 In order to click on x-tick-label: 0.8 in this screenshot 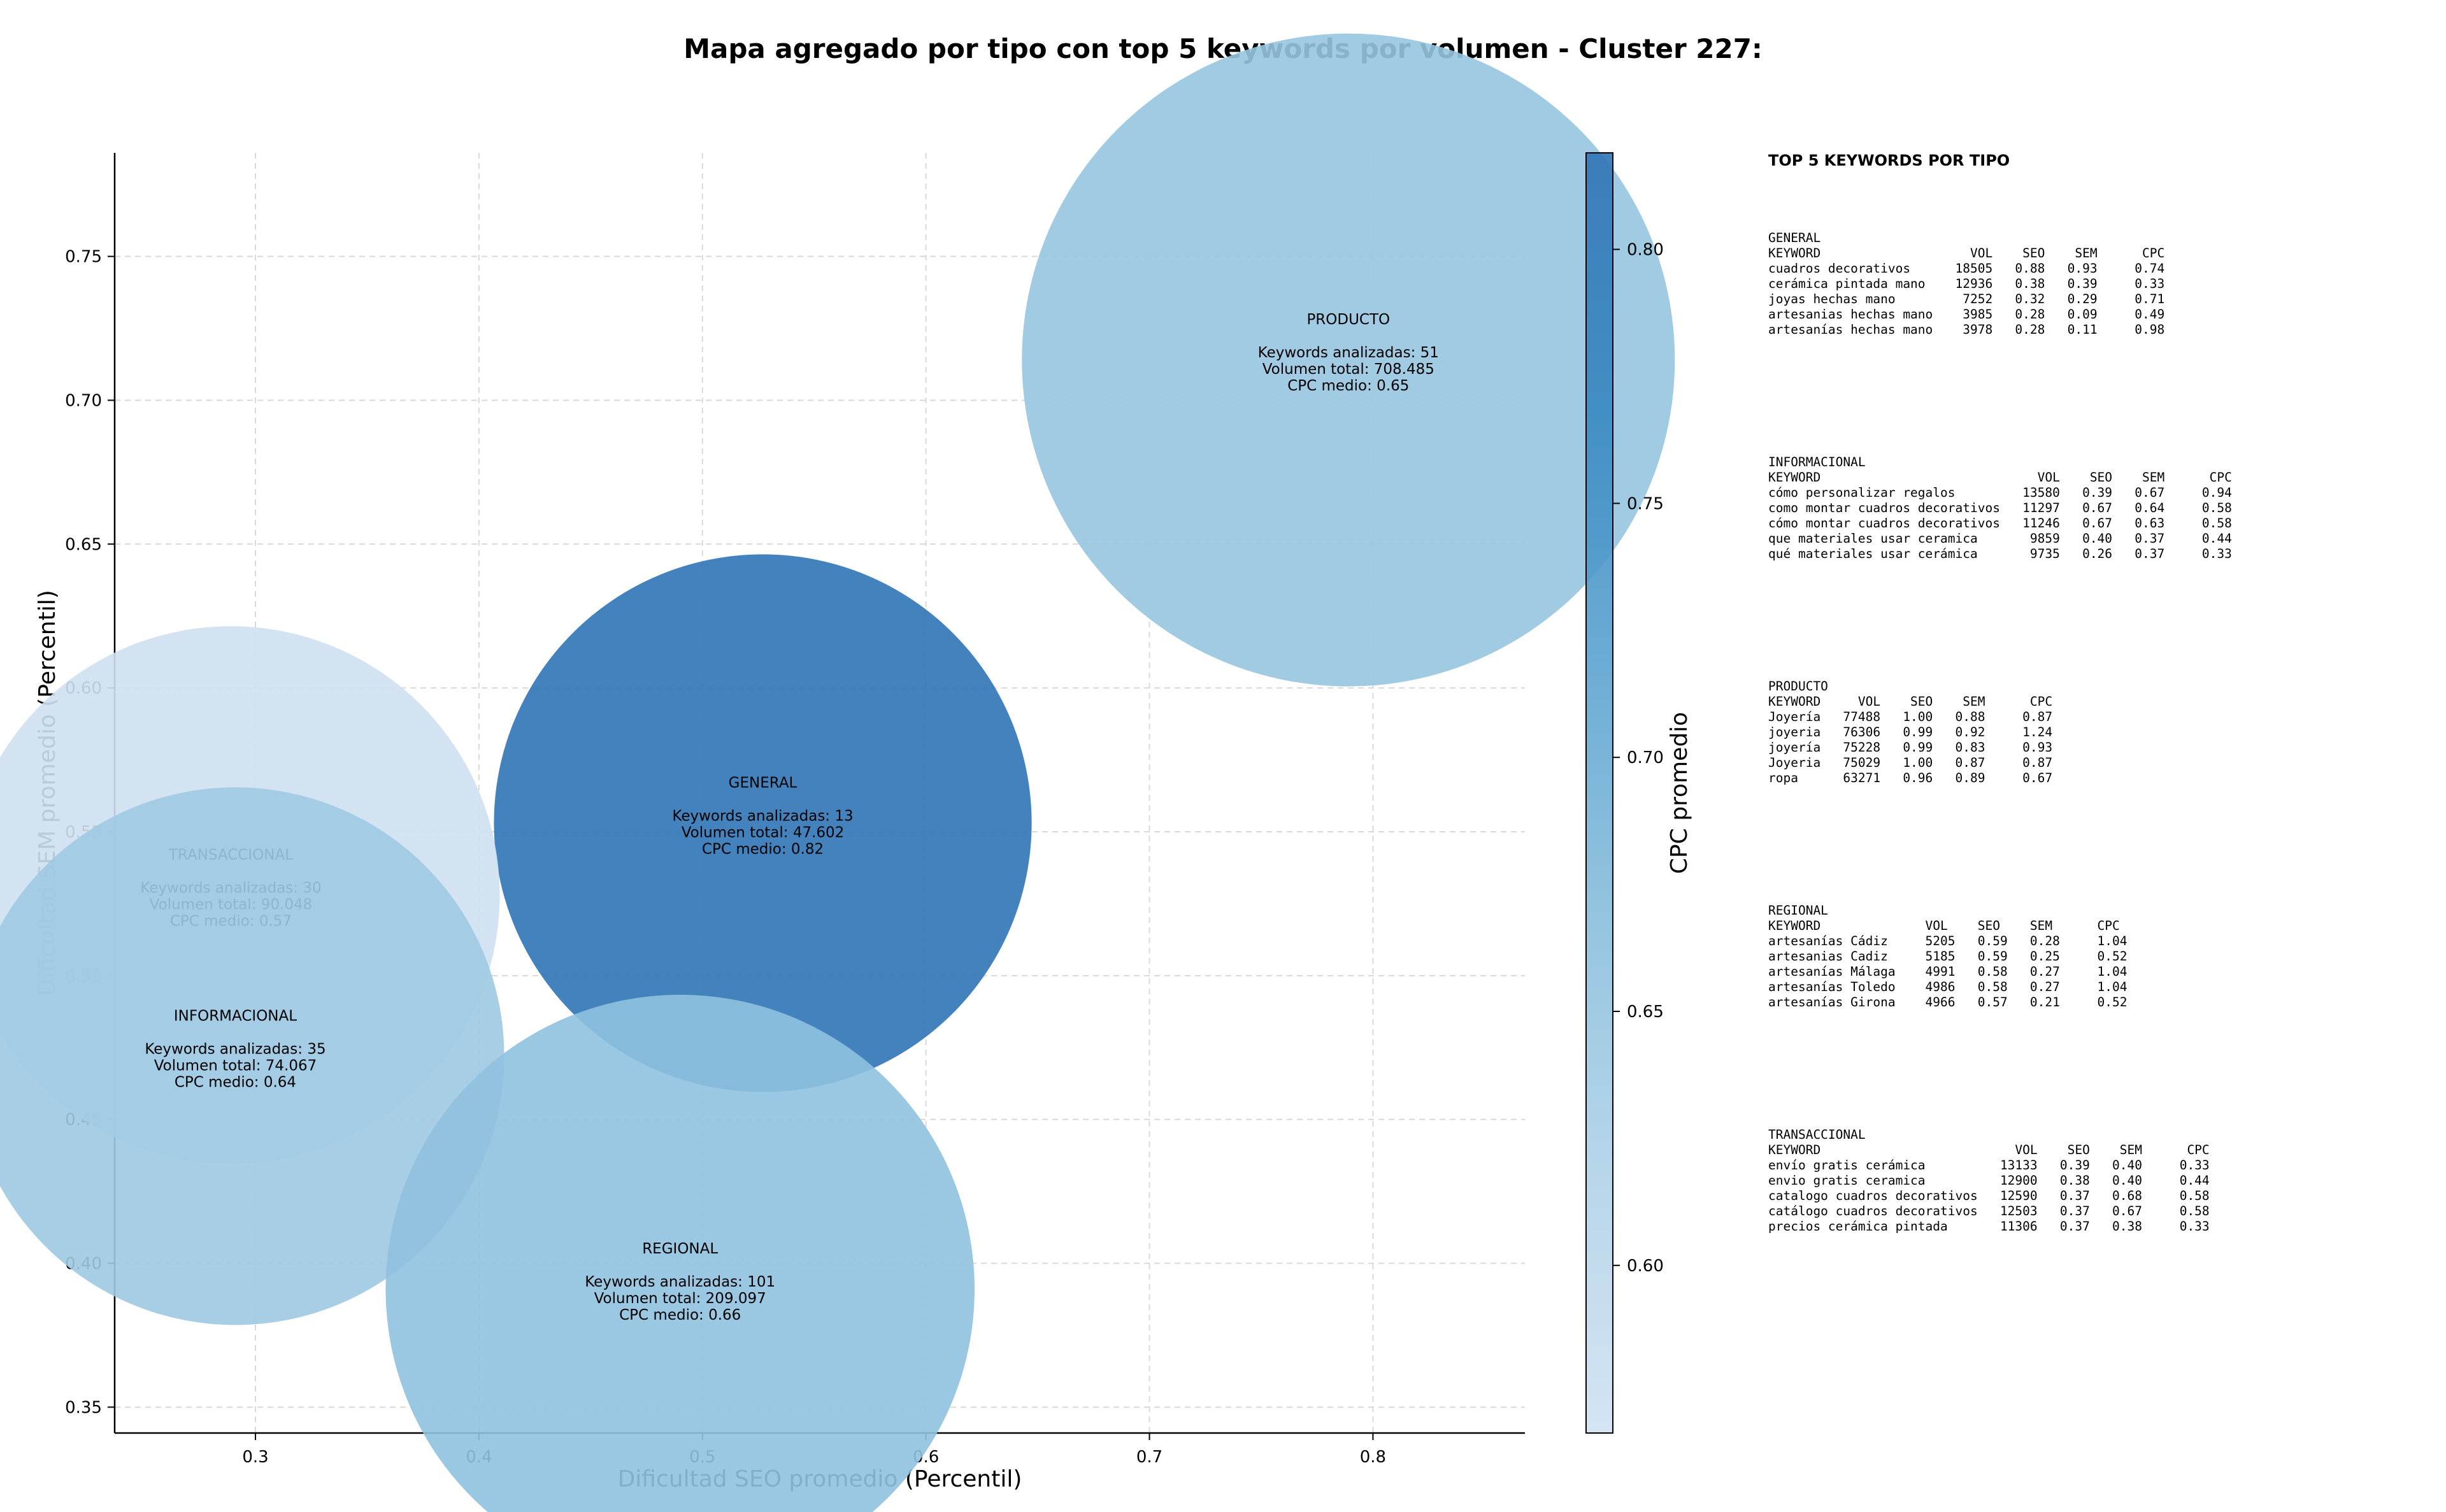, I will do `click(1373, 1457)`.